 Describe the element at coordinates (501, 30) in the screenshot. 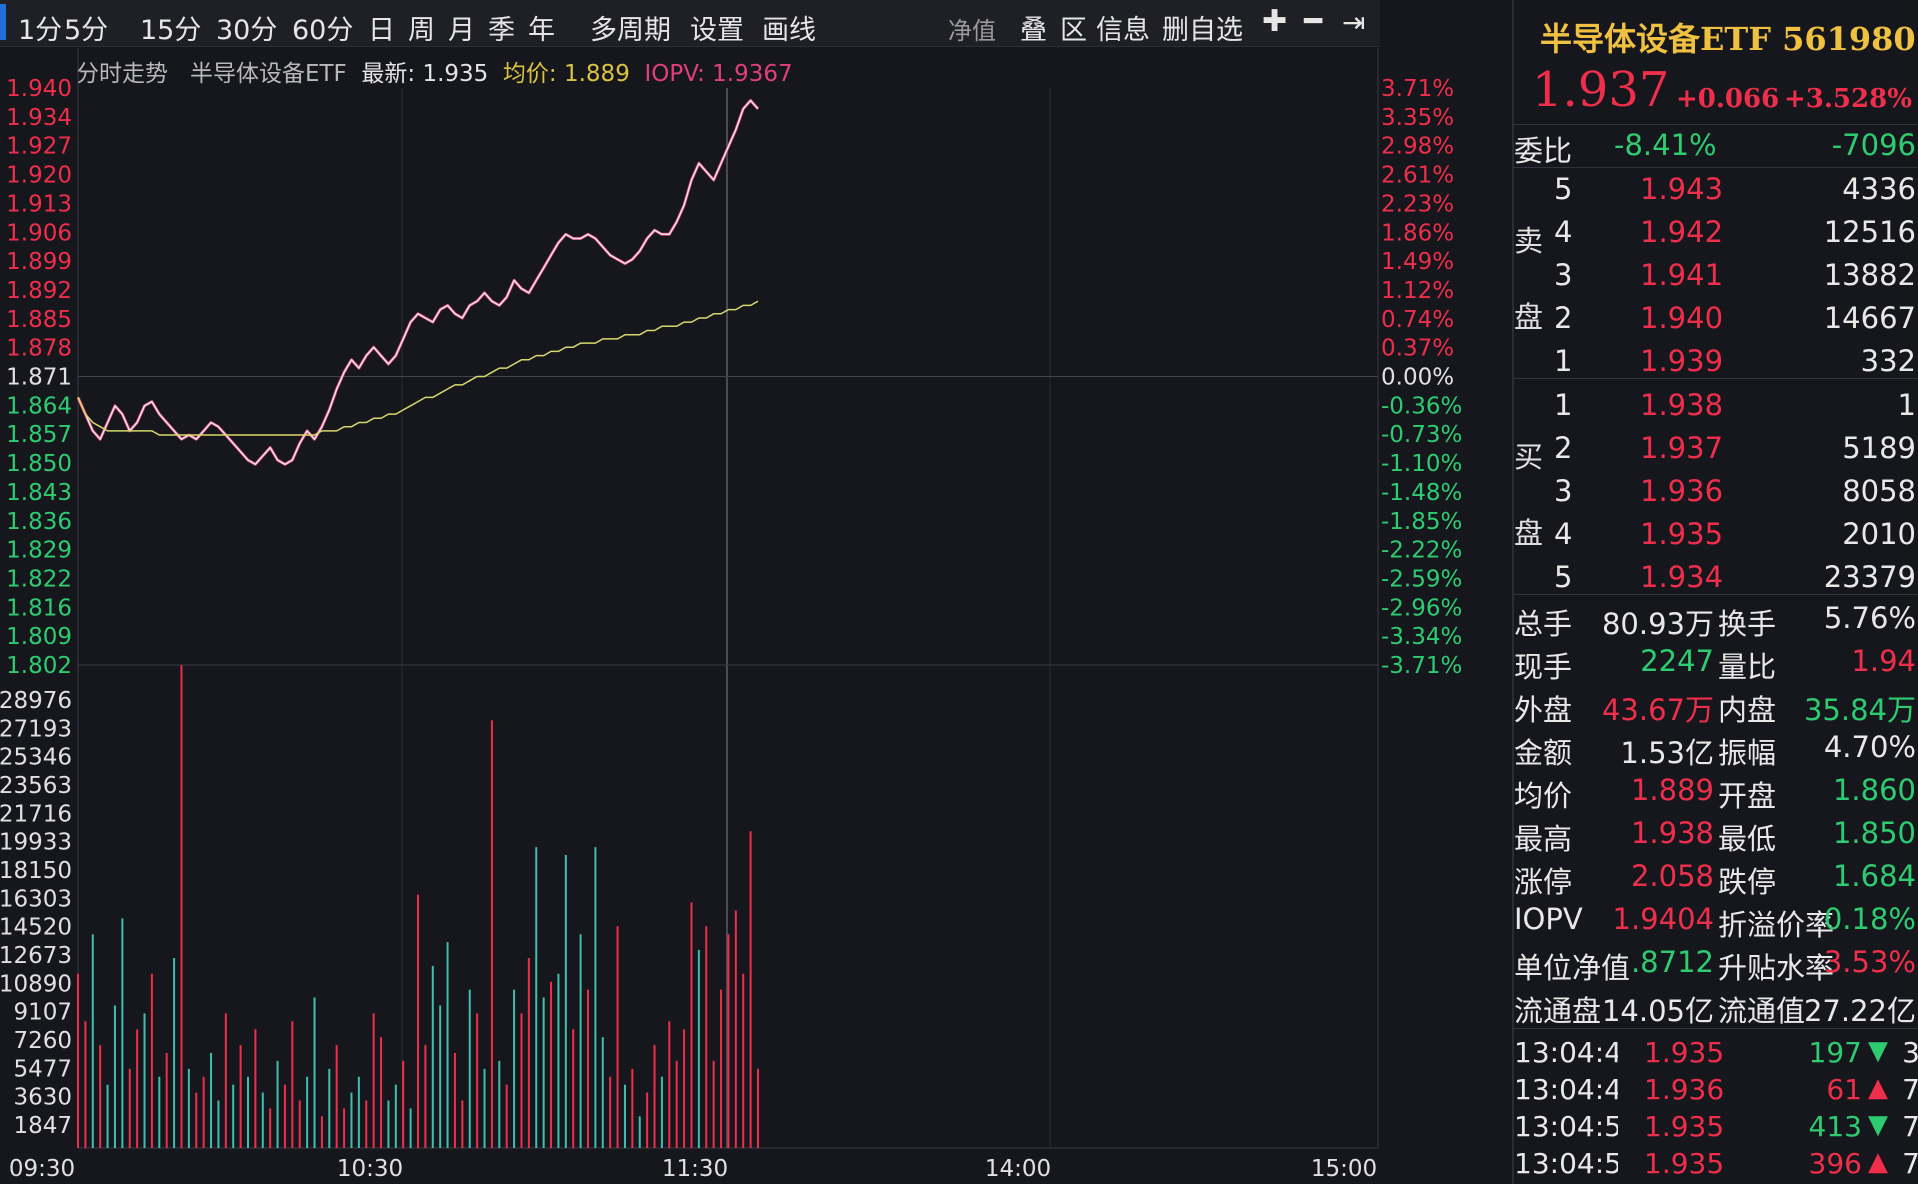

I see `period-button: 季` at that location.